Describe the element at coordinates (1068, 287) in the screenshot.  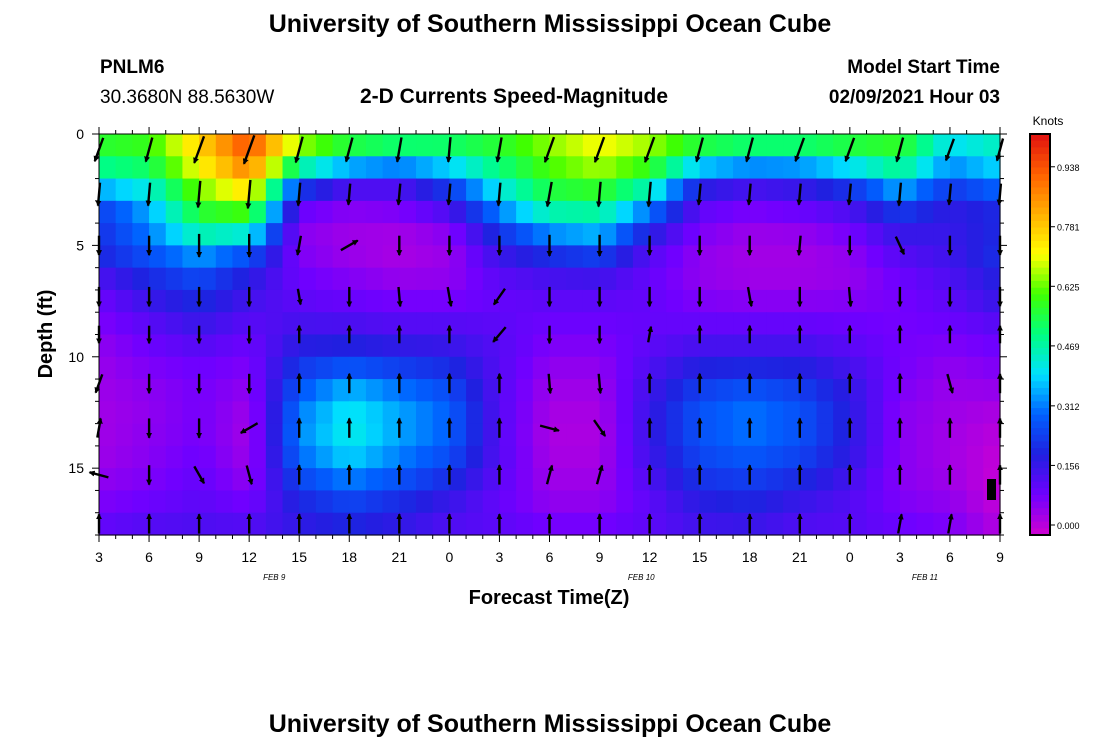
I see `colorbar-tick-label: 0.625` at that location.